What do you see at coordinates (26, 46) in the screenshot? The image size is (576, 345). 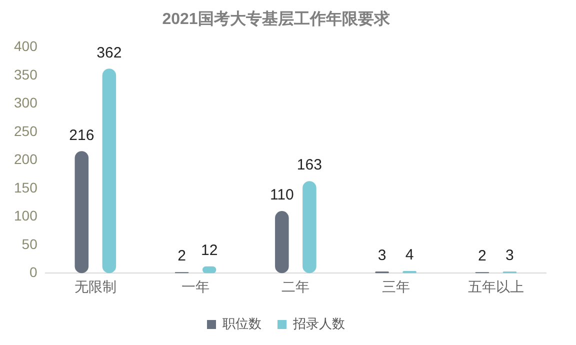 I see `y-tick-label: 400` at bounding box center [26, 46].